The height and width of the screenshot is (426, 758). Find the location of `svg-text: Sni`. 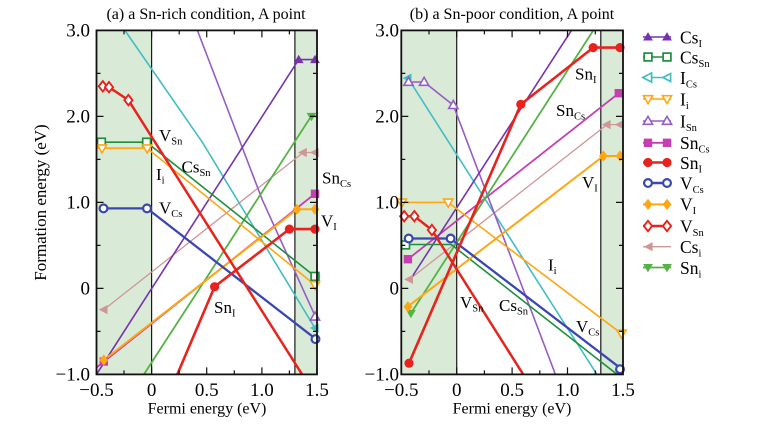

svg-text: Sni is located at coordinates (690, 269).